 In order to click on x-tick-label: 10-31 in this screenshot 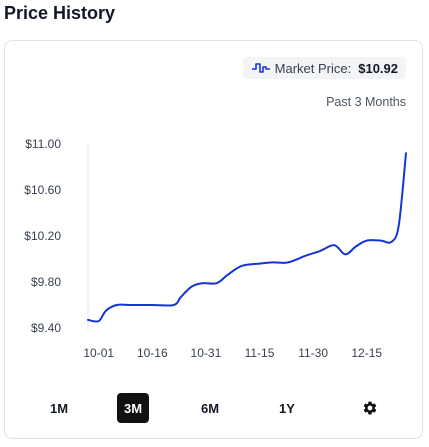, I will do `click(206, 353)`.